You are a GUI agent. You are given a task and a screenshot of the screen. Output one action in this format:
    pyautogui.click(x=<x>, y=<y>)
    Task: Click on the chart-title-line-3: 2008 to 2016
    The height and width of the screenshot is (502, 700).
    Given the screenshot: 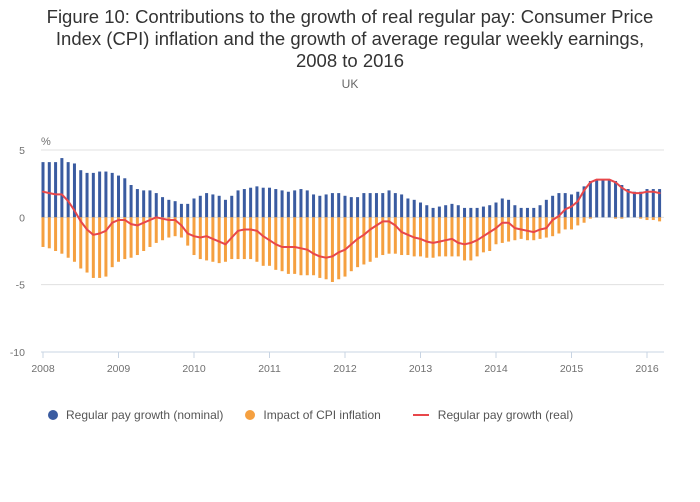 What is the action you would take?
    pyautogui.click(x=350, y=60)
    